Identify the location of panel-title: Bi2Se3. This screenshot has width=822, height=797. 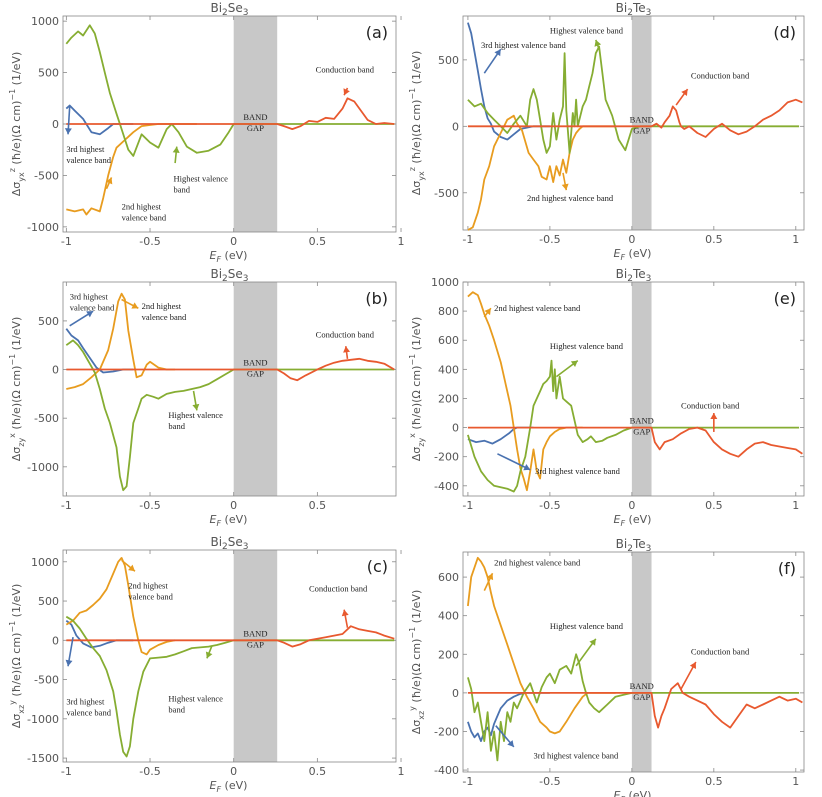
(229, 543).